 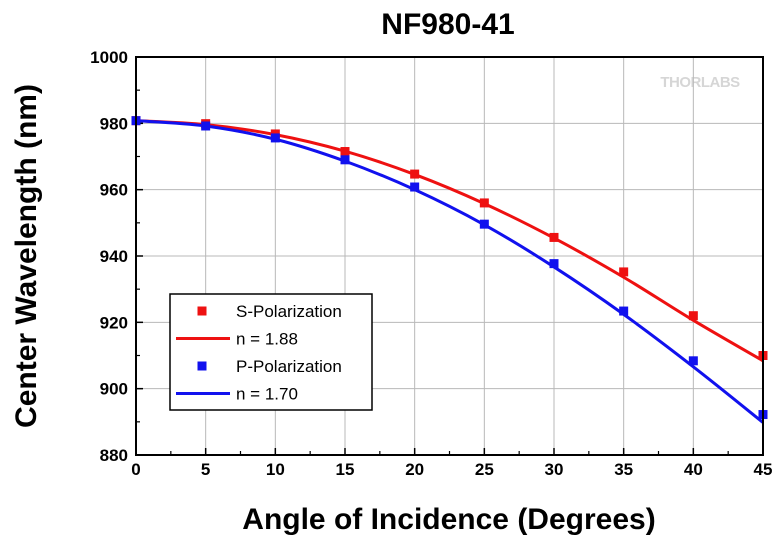 I want to click on legend-label: P-Polarization, so click(x=289, y=366).